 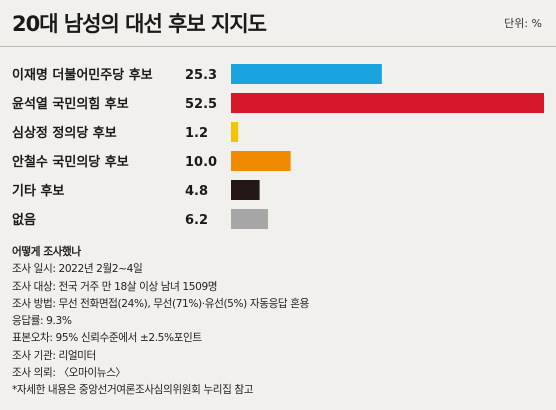 What do you see at coordinates (278, 46) in the screenshot?
I see `title-divider` at bounding box center [278, 46].